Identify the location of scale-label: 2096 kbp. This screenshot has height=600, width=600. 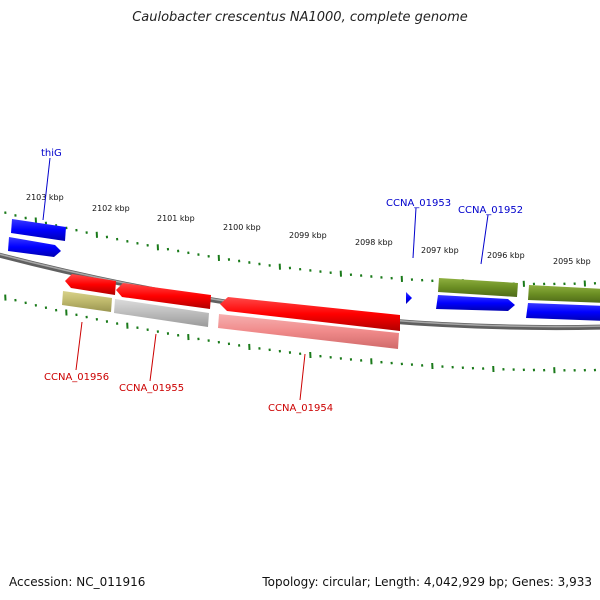
(506, 255).